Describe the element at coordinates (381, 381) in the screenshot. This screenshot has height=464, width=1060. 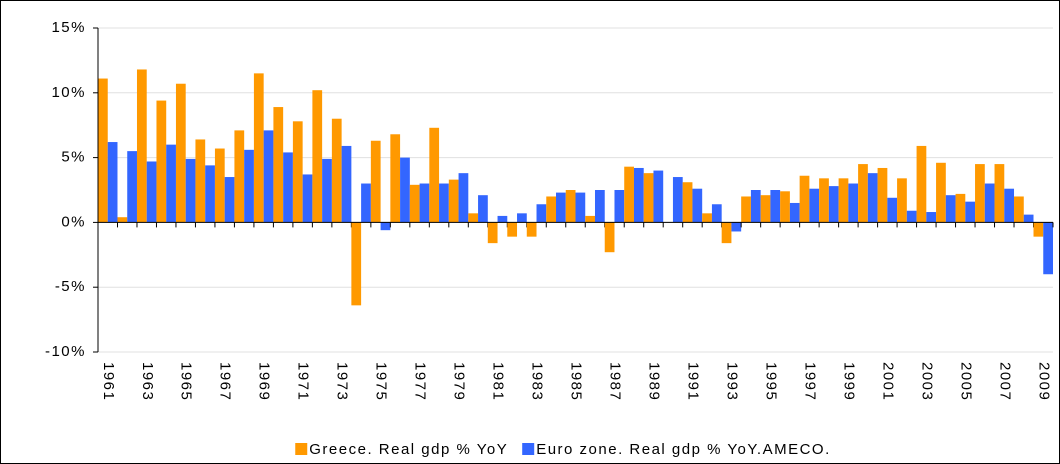
I see `x-tick-label: 1975` at that location.